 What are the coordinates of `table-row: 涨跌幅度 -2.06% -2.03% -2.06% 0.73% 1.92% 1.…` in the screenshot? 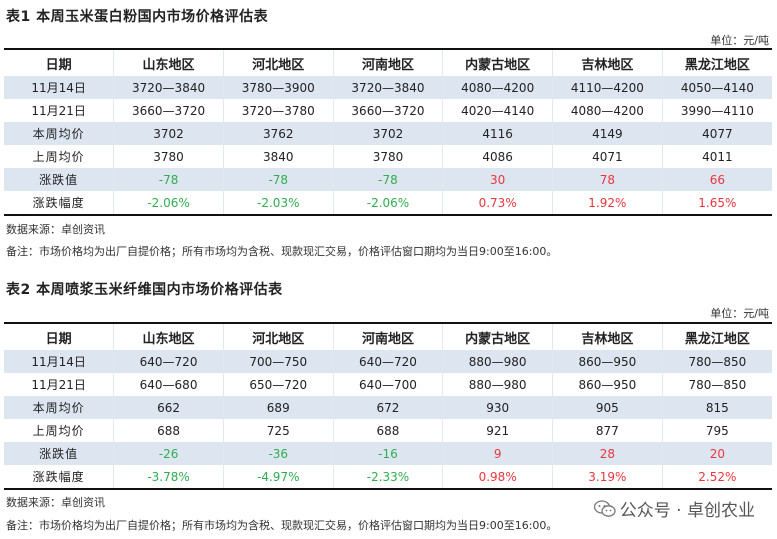 It's located at (388, 202).